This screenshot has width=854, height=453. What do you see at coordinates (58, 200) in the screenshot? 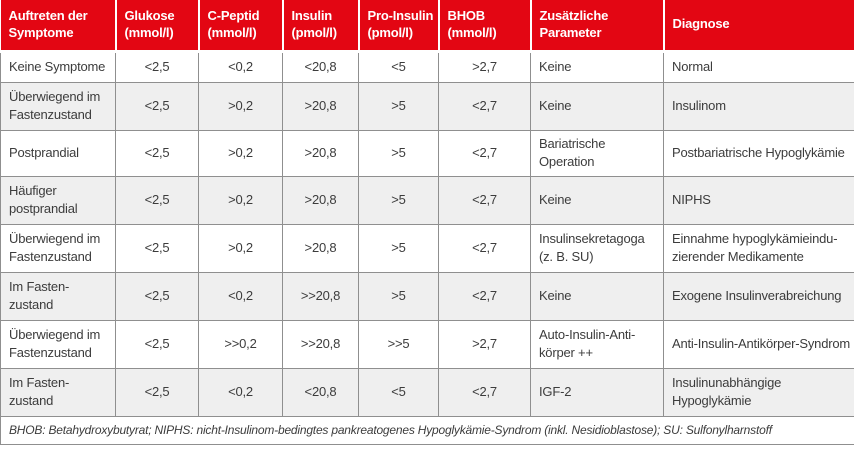
I see `cell-symptome: Häufiger postprandial` at bounding box center [58, 200].